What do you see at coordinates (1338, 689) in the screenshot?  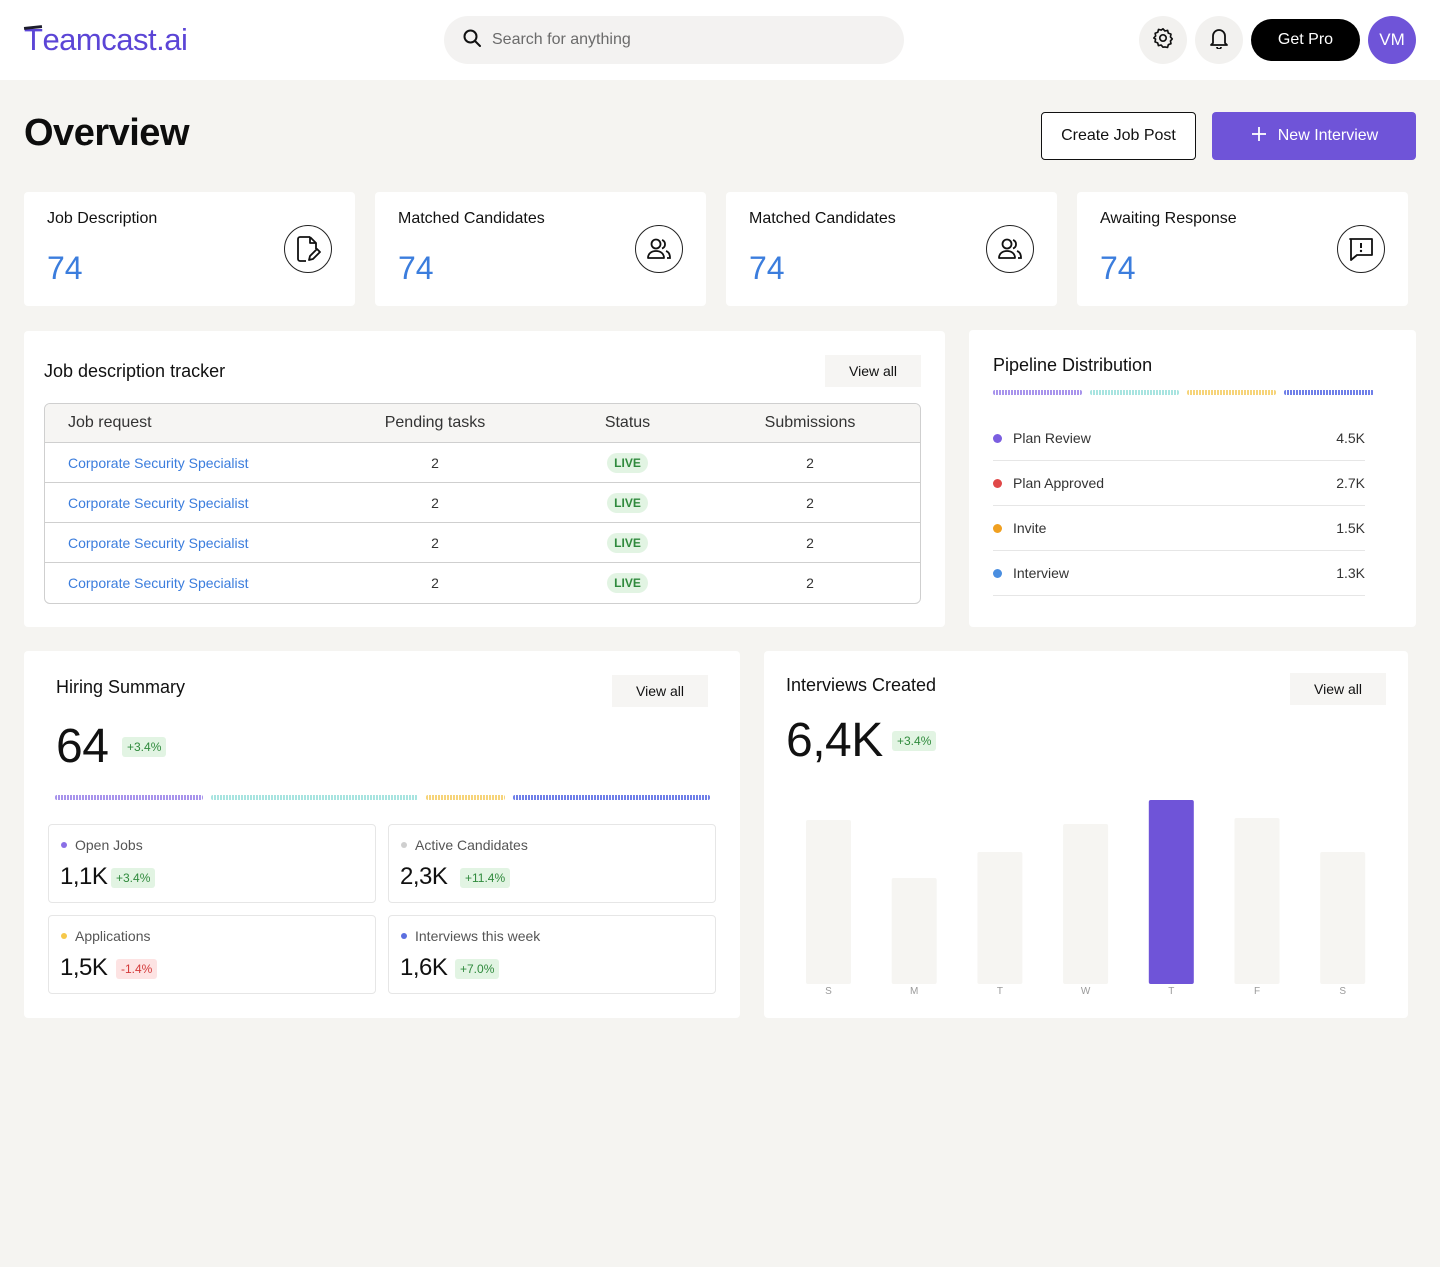 I see `interviews-view-all-button: View all` at bounding box center [1338, 689].